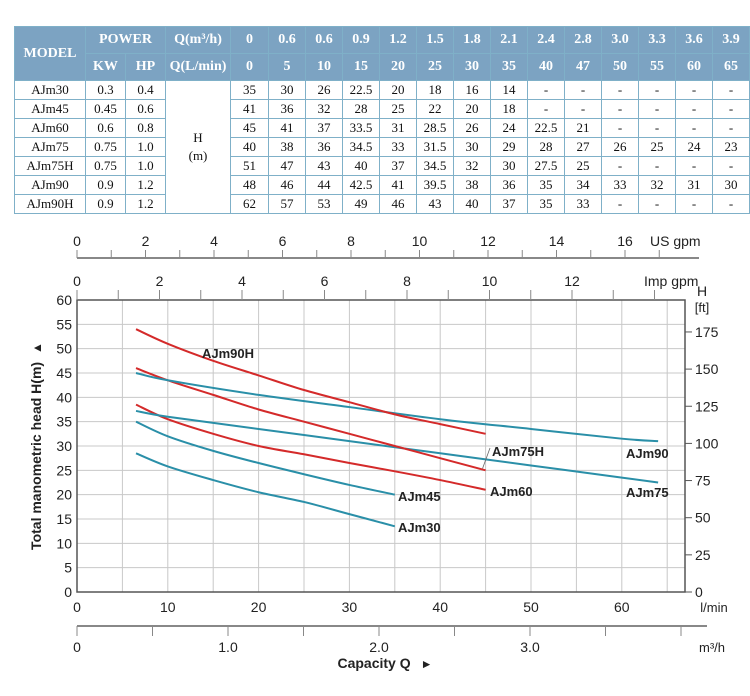 This screenshot has height=696, width=750. Describe the element at coordinates (707, 406) in the screenshot. I see `right-tick-label: 125` at that location.